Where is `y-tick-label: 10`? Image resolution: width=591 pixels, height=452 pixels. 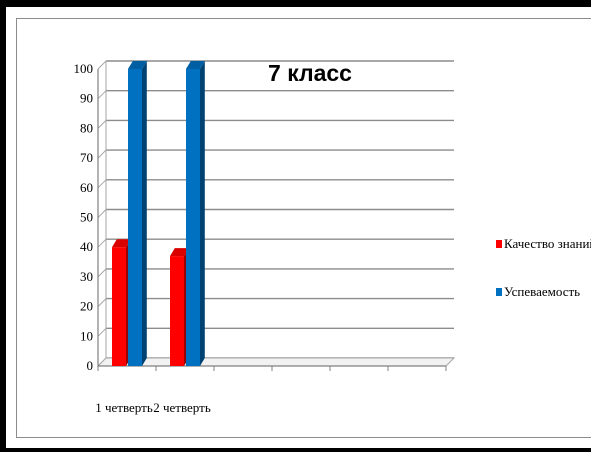
y-tick-label: 10 is located at coordinates (86, 335).